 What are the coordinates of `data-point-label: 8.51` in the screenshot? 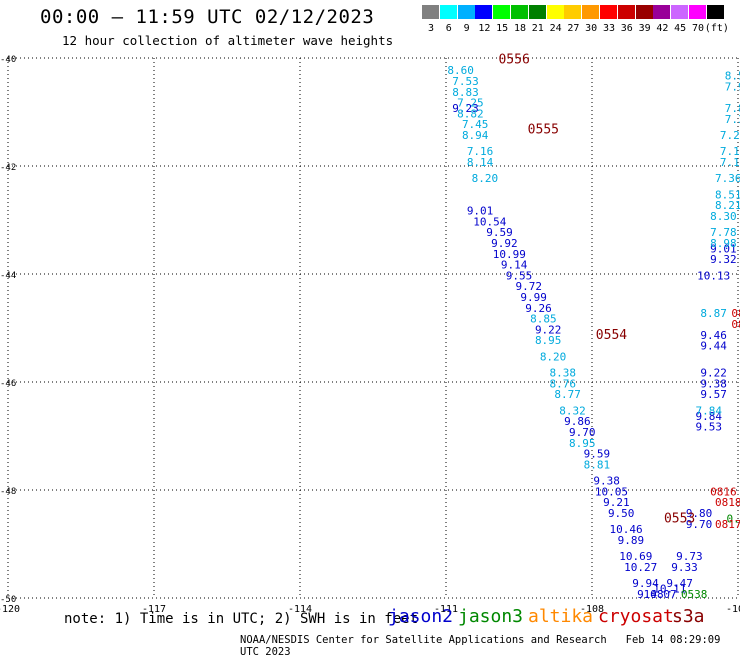 It's located at (727, 194).